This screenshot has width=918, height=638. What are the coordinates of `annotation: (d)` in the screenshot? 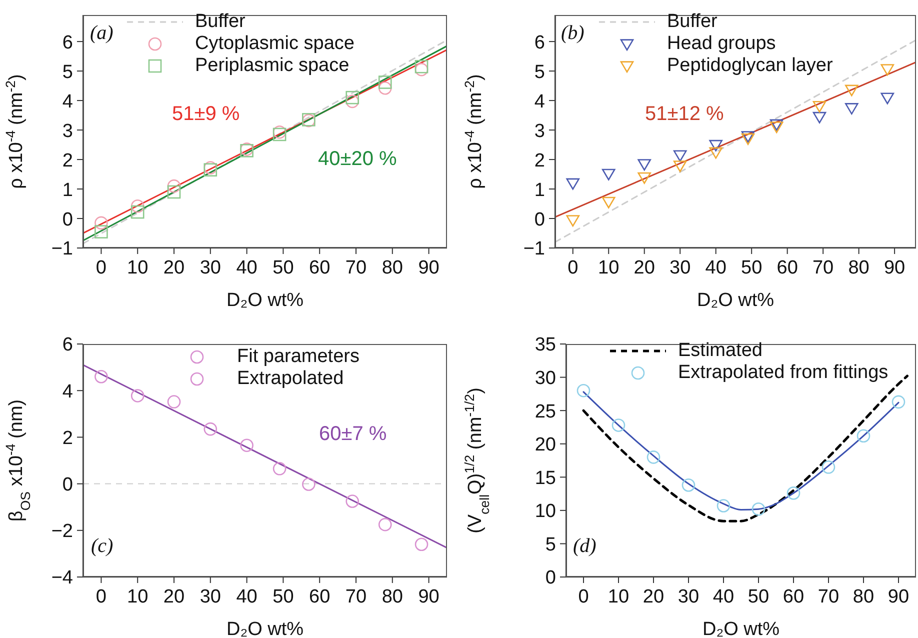 It's located at (584, 546).